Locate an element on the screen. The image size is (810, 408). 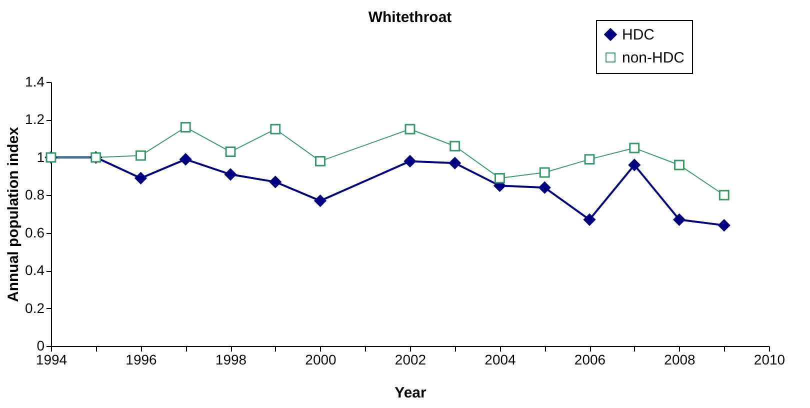
x-axis-title: Year is located at coordinates (410, 393).